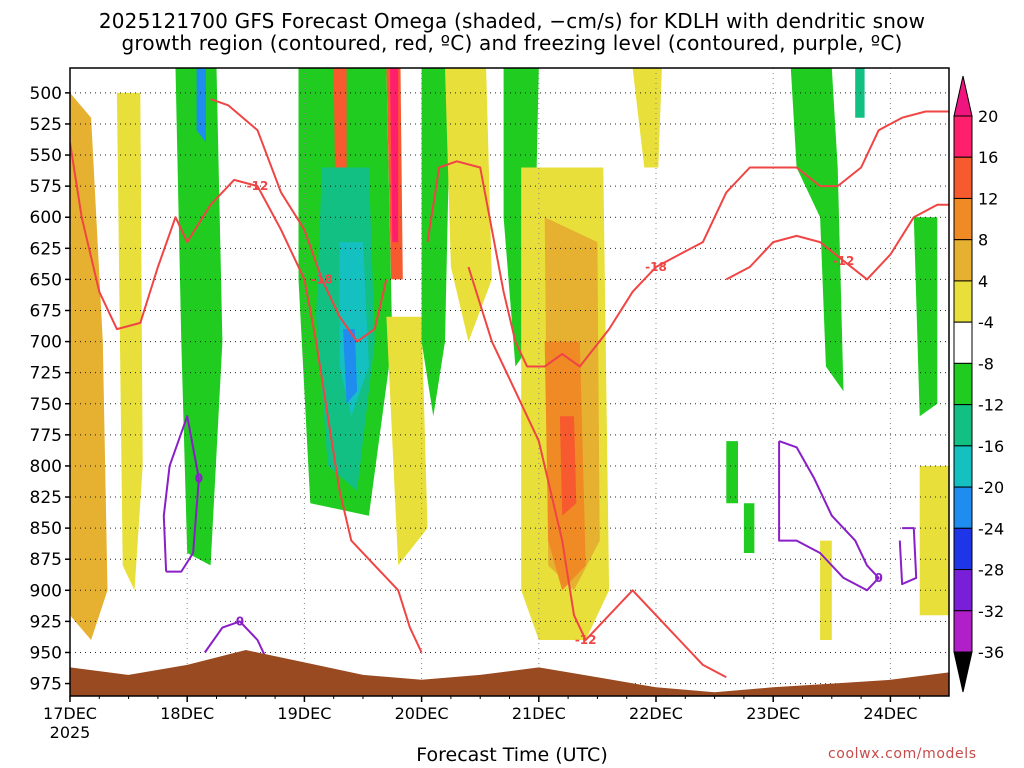 The width and height of the screenshot is (1024, 768). I want to click on colorbar-label-11: -28, so click(991, 570).